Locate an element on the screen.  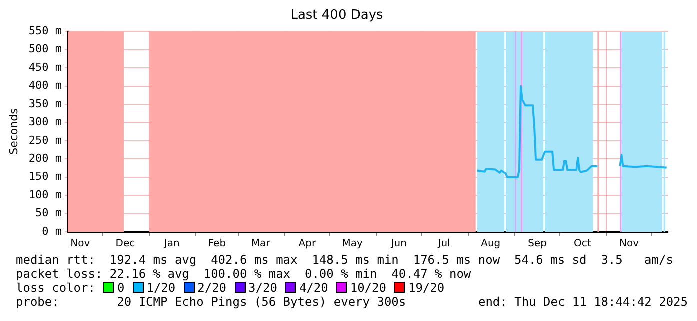
y-tick-label: 150 m is located at coordinates (45, 177).